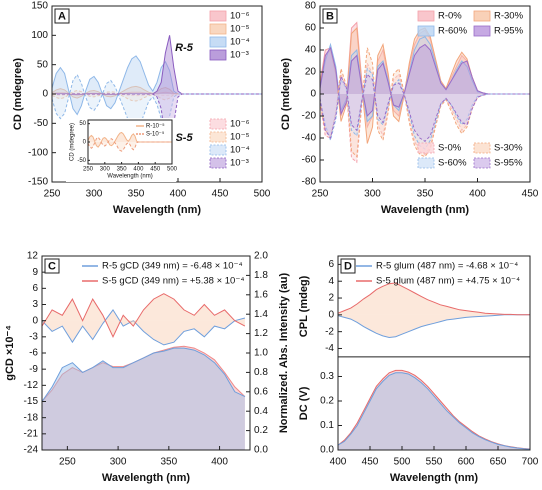  Describe the element at coordinates (261, 353) in the screenshot. I see `y2-tick-label: 1.0` at that location.